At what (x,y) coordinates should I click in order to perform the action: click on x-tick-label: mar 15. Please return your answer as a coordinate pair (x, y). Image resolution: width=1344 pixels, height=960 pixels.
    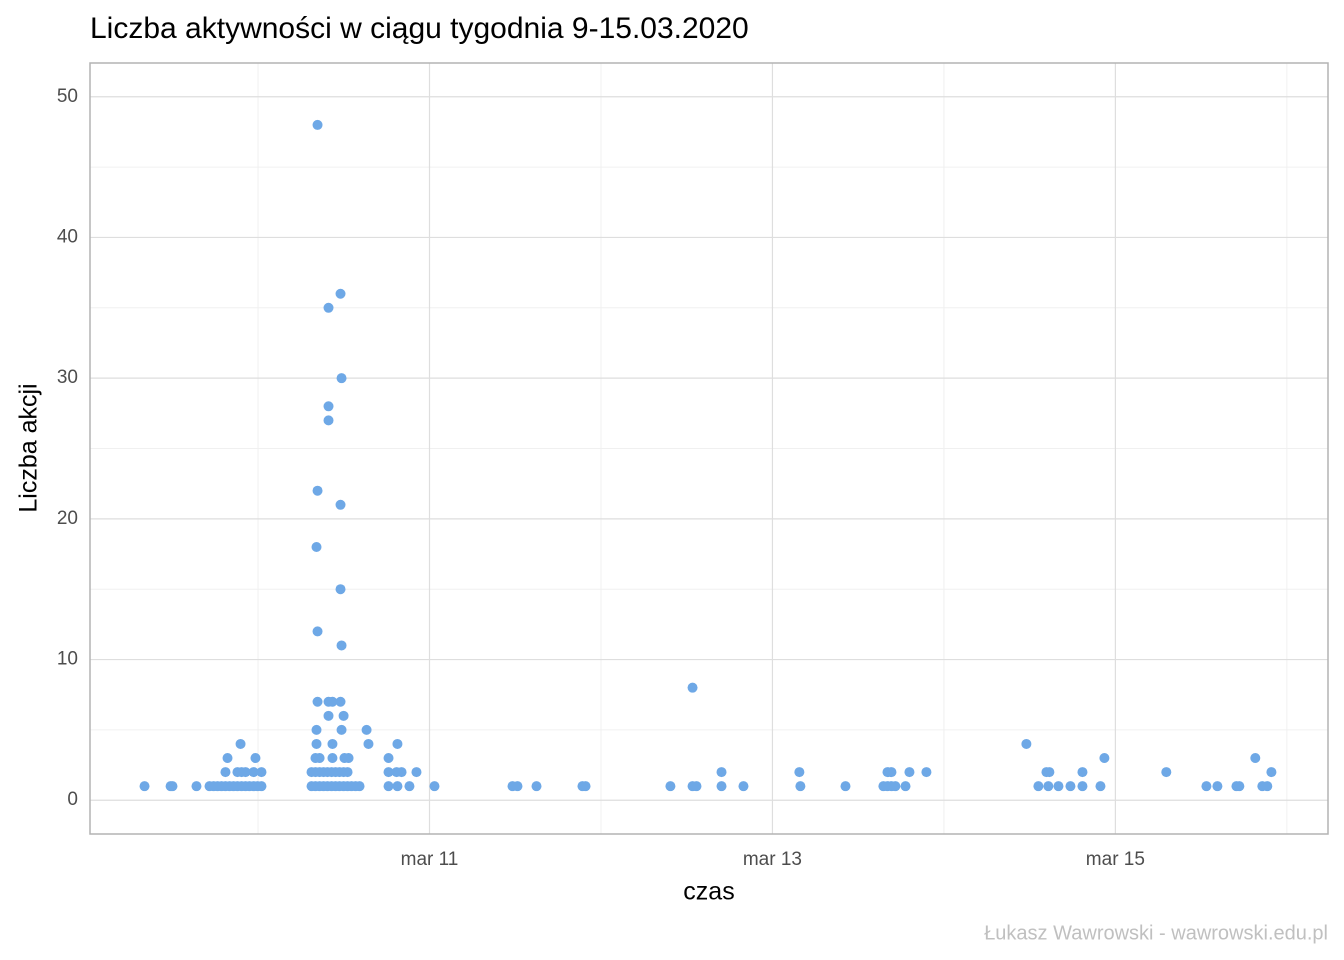
    Looking at the image, I should click on (1115, 859).